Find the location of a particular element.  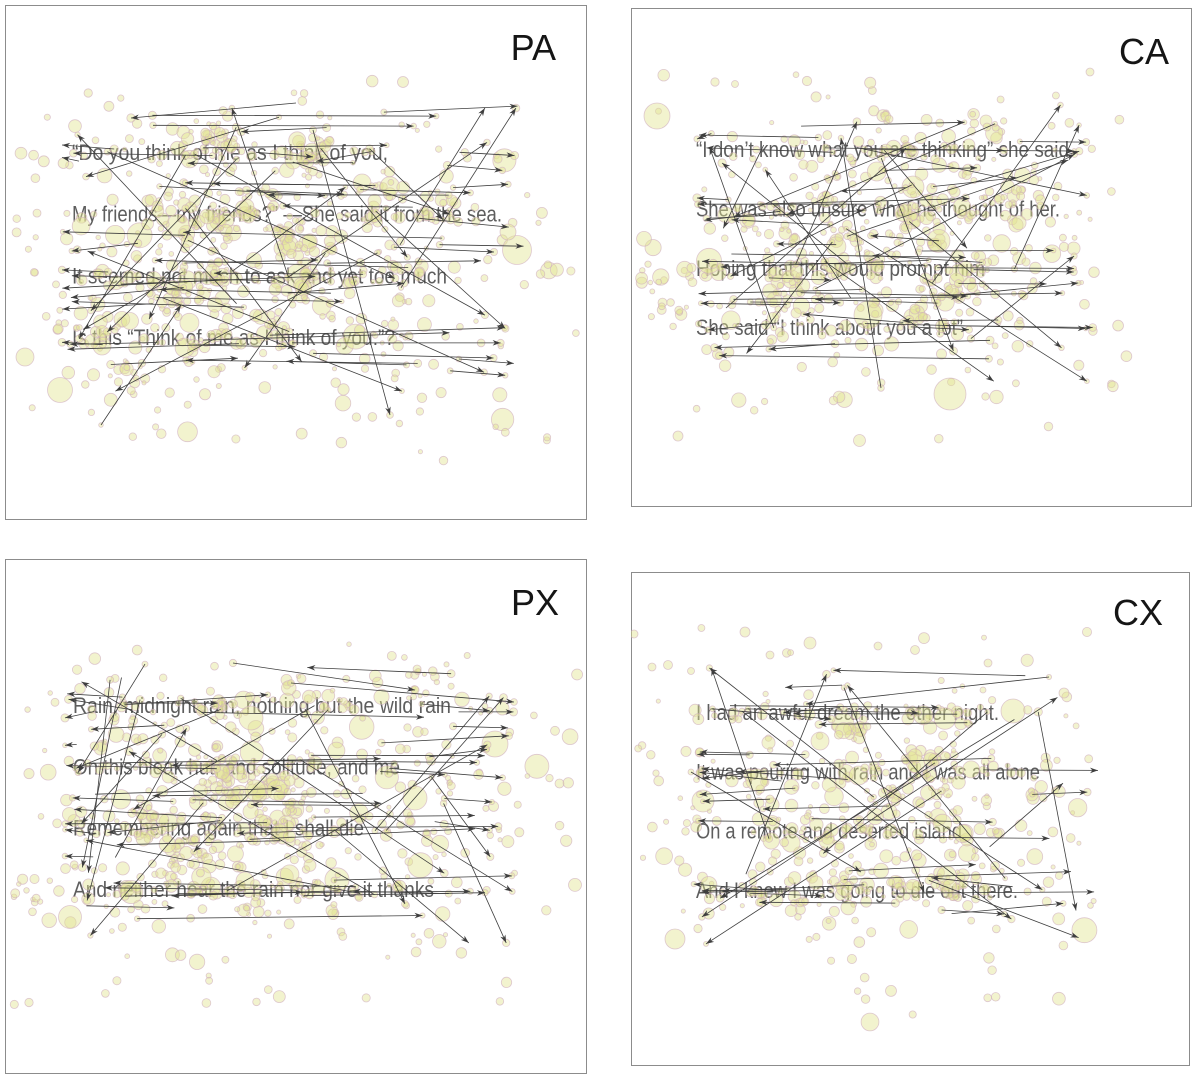

svg-text: PX is located at coordinates (535, 602).